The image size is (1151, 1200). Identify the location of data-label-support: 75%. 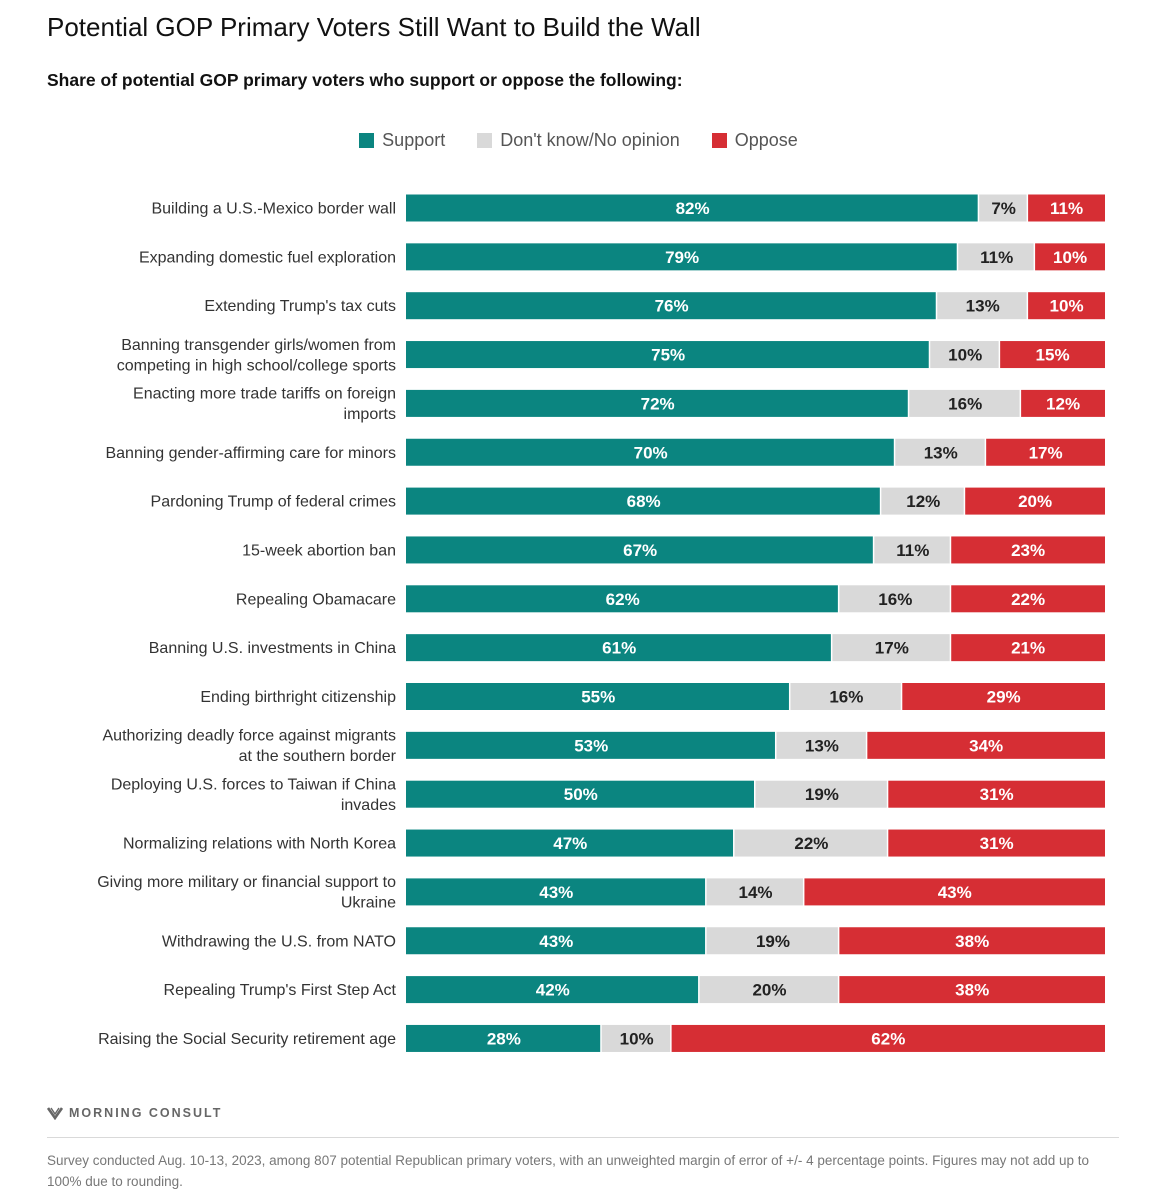
(668, 355).